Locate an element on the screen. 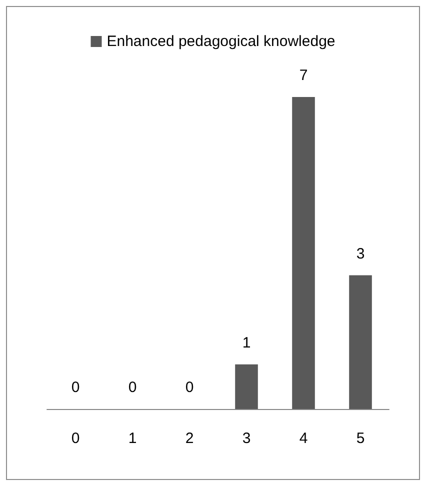 This screenshot has width=430, height=490. x-tick-label: 3 is located at coordinates (246, 438).